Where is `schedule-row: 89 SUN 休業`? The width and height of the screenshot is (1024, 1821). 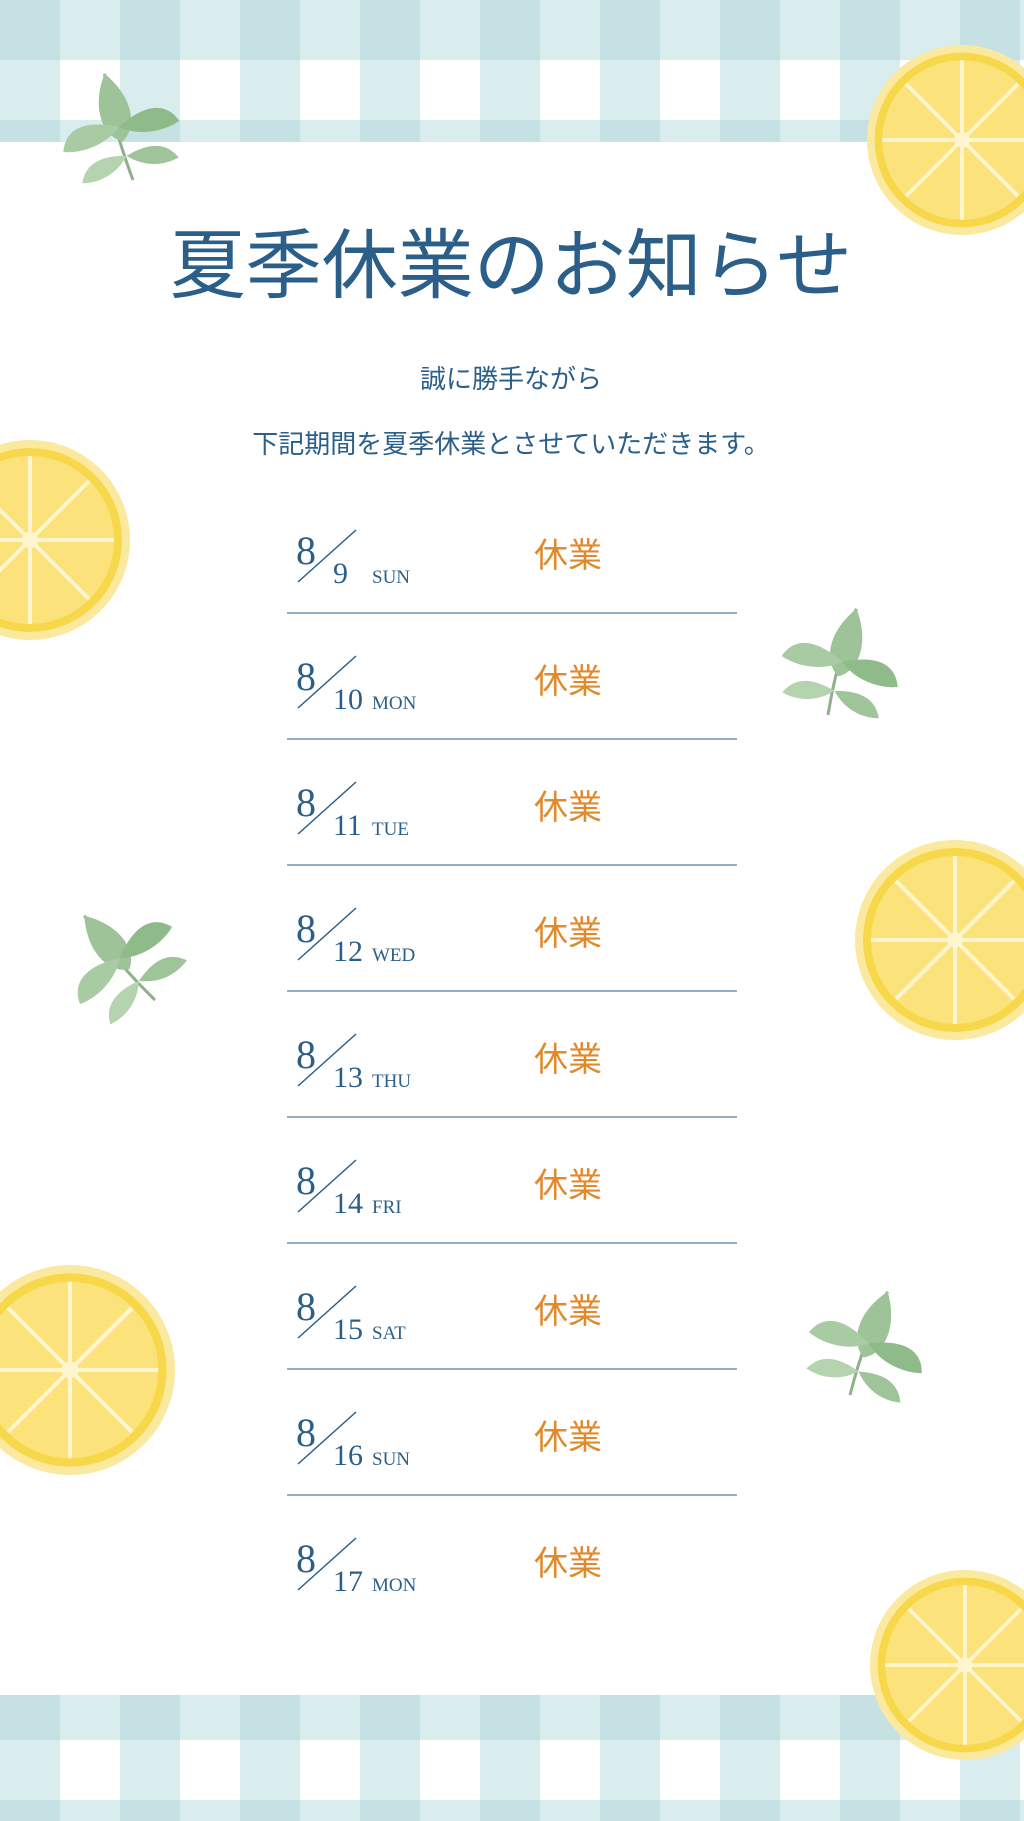 schedule-row: 89 SUN 休業 is located at coordinates (512, 571).